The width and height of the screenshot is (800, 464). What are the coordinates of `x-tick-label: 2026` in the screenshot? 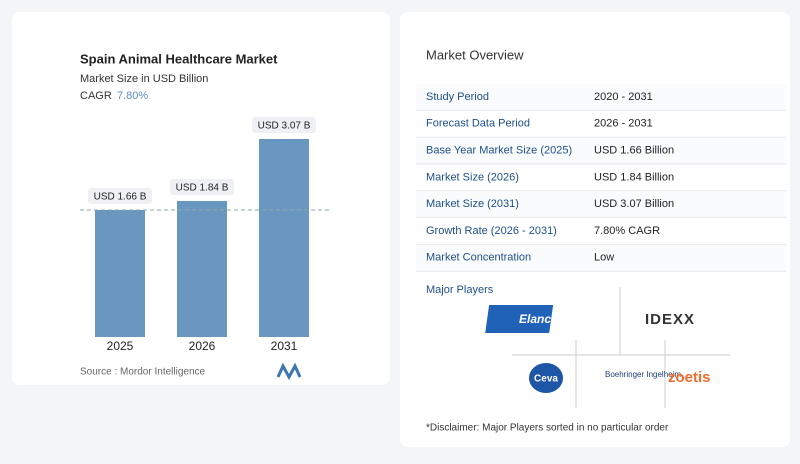 It's located at (202, 346).